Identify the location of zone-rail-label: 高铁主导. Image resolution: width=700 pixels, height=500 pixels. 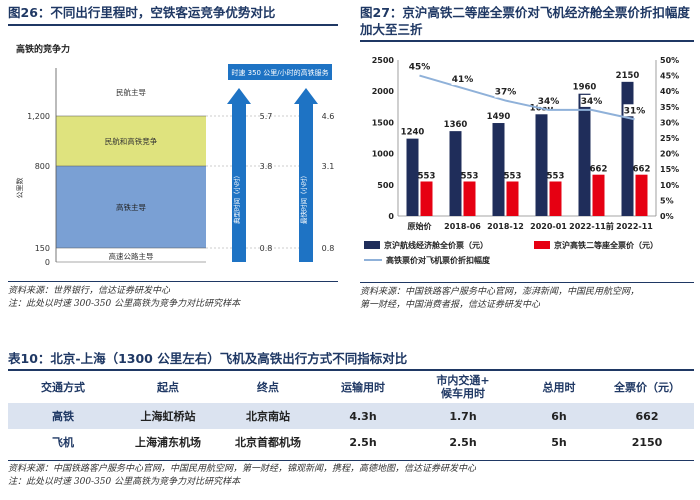
(131, 207).